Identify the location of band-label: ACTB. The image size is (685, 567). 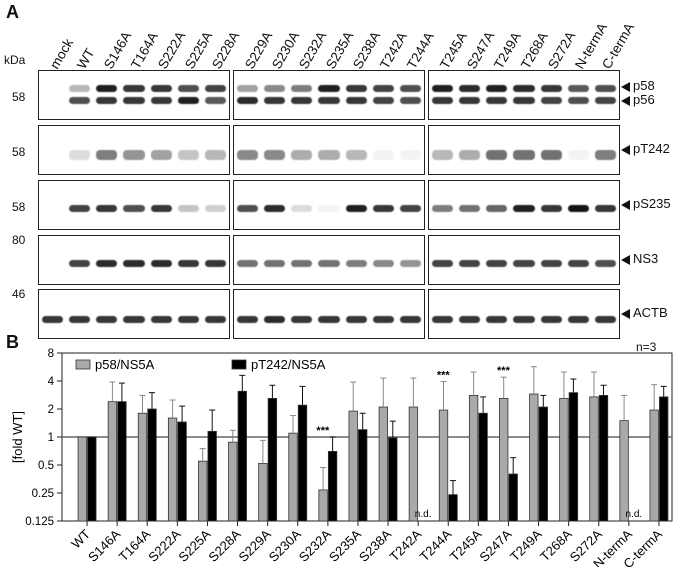
(650, 312).